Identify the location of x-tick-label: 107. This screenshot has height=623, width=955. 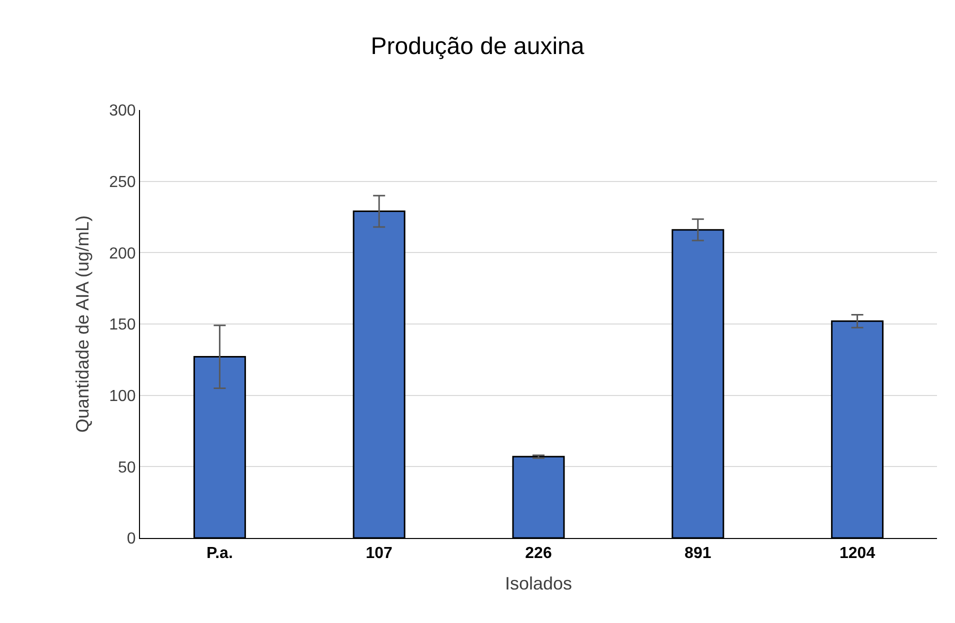
(379, 553).